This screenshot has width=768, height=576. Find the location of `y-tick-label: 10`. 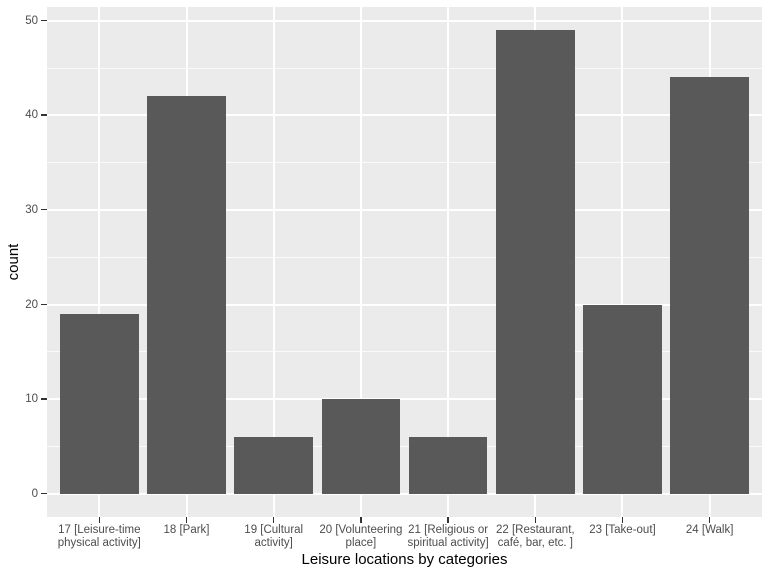

y-tick-label: 10 is located at coordinates (31, 399).